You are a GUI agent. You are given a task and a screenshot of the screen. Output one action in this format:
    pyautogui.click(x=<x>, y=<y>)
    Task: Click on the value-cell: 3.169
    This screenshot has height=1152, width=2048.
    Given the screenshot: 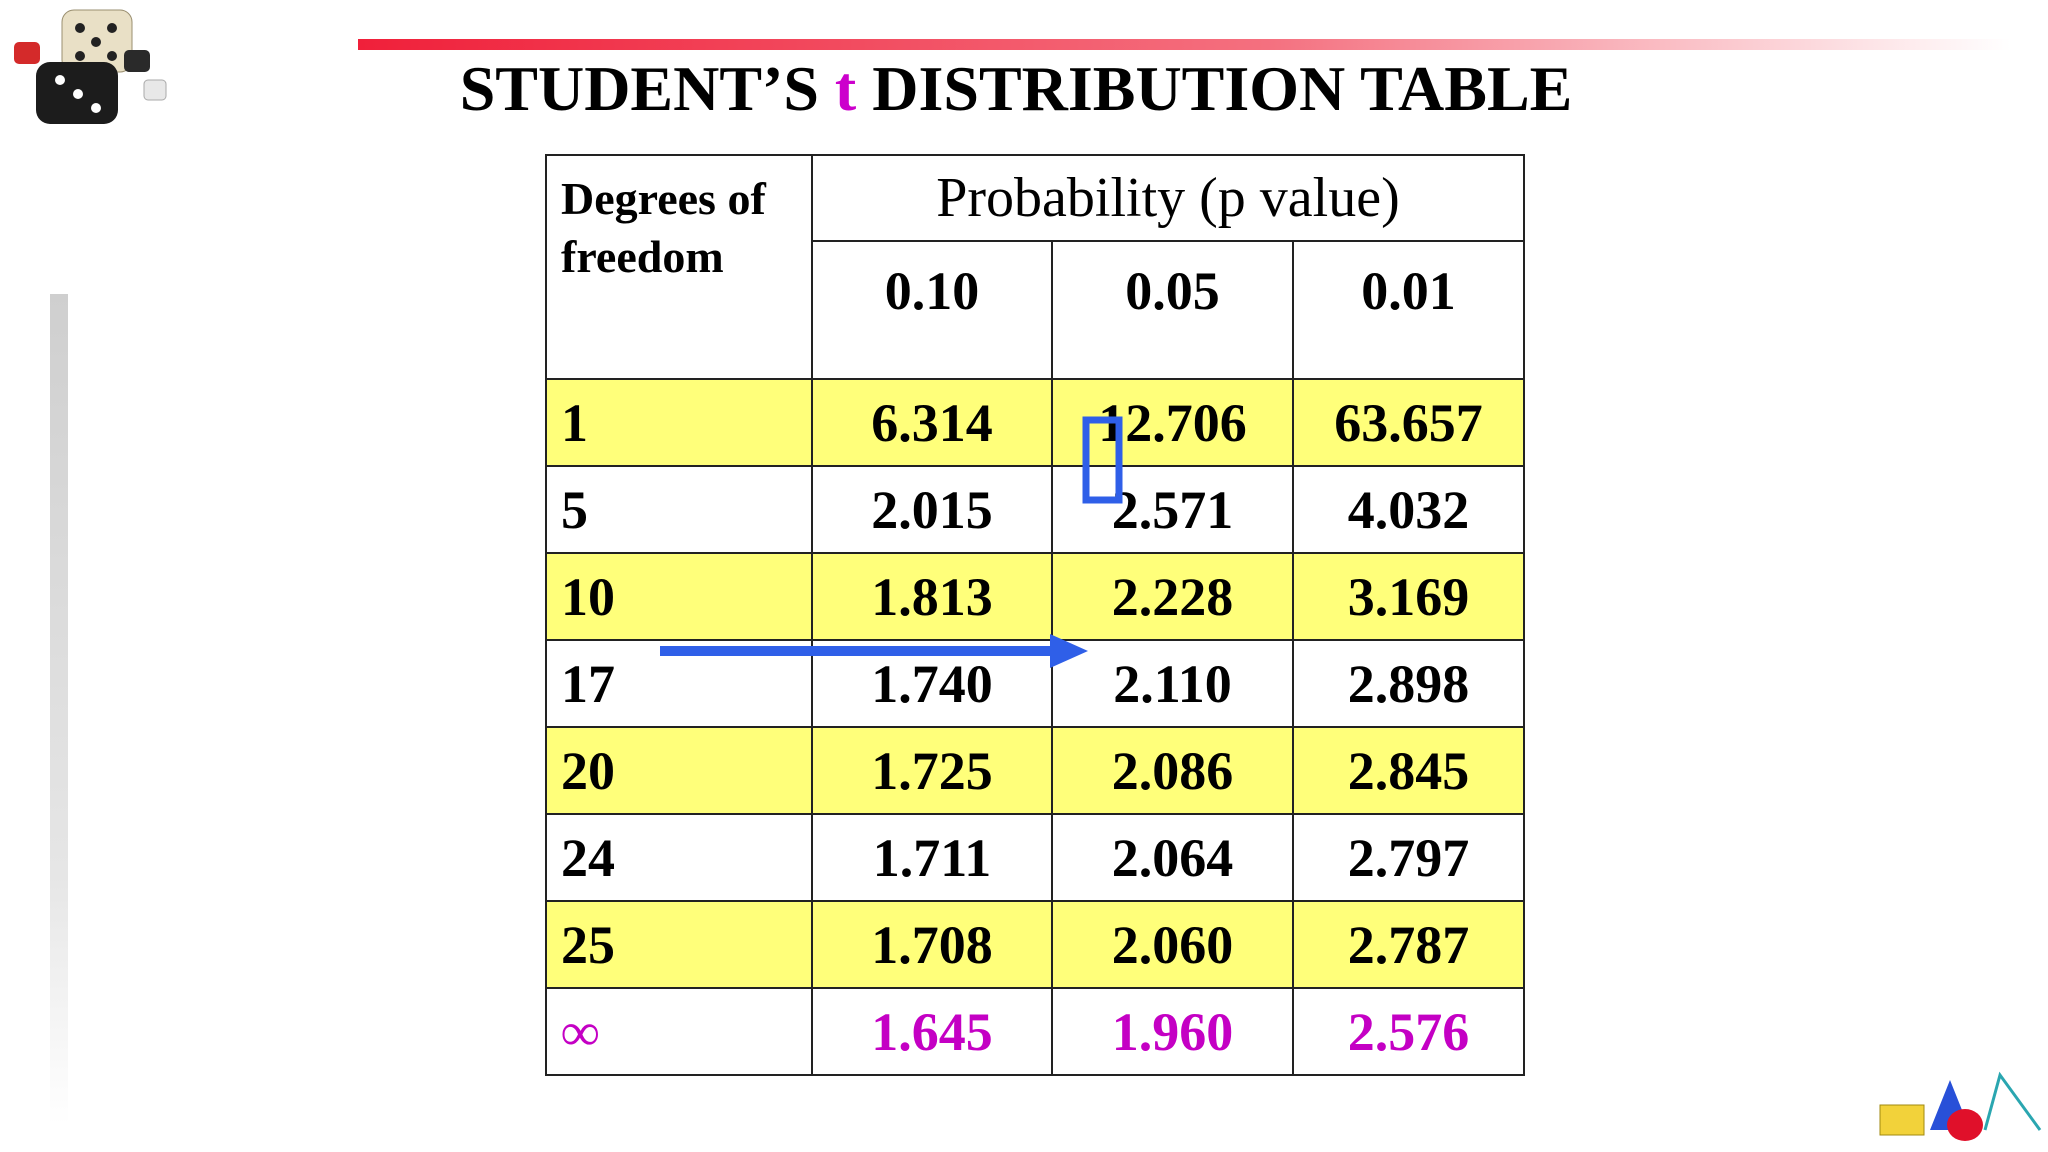 What is the action you would take?
    pyautogui.click(x=1408, y=596)
    